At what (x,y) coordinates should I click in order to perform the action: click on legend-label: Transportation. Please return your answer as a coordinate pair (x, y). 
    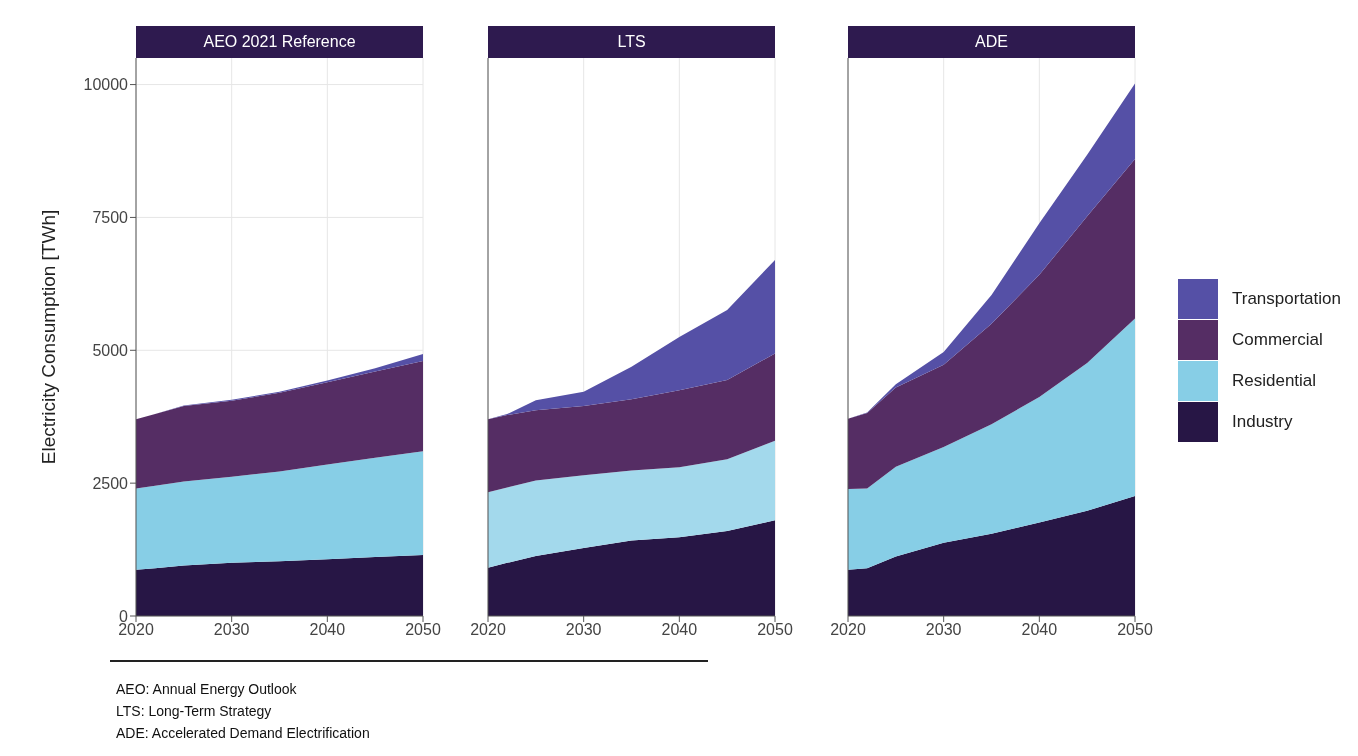
    Looking at the image, I should click on (1286, 298).